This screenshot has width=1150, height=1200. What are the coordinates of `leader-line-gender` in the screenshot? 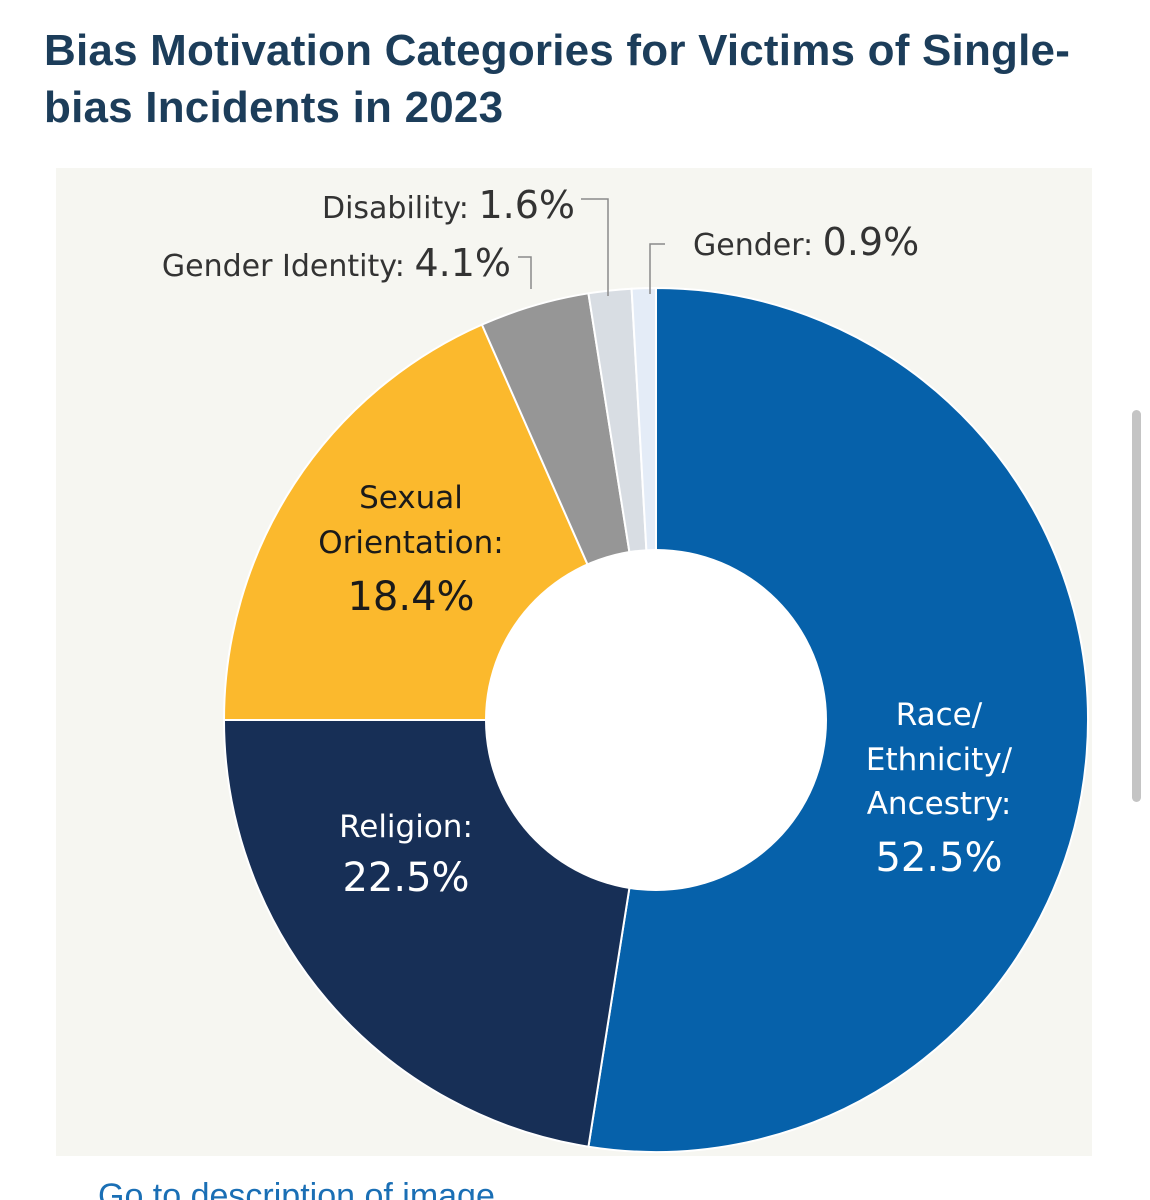 It's located at (657, 268).